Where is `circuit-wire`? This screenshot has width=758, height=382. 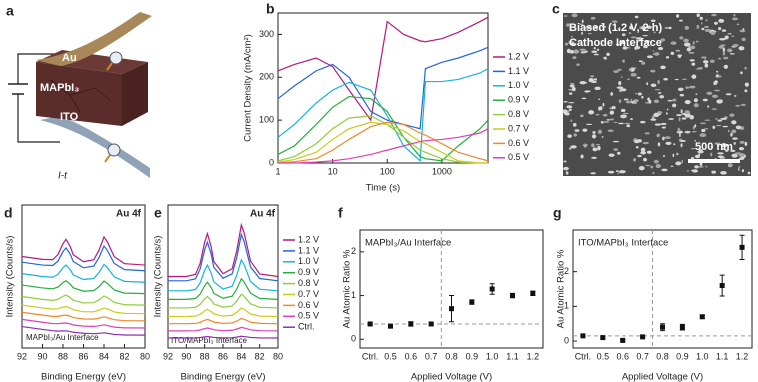 circuit-wire is located at coordinates (38, 98).